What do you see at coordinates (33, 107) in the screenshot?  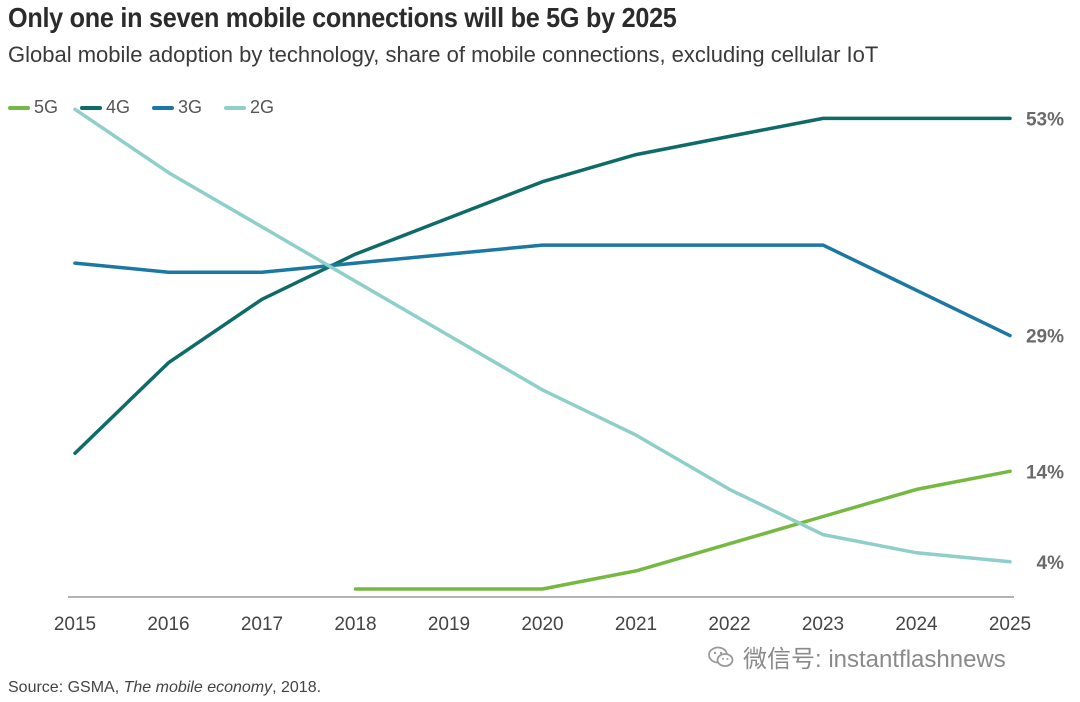 I see `legend-item-5g: 5G` at bounding box center [33, 107].